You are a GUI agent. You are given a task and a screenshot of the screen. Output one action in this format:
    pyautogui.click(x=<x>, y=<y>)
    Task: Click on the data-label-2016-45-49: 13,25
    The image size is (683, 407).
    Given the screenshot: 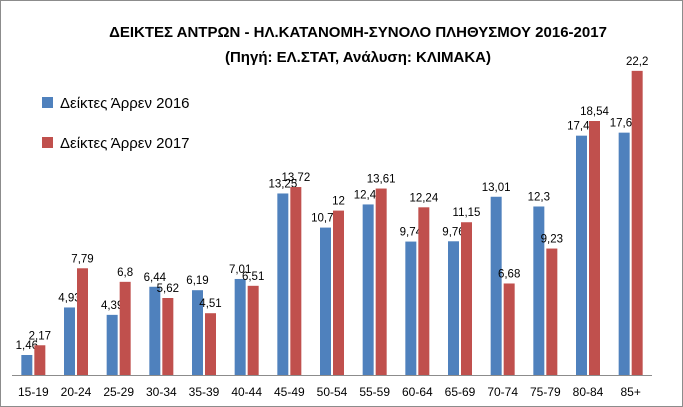 What is the action you would take?
    pyautogui.click(x=282, y=184)
    